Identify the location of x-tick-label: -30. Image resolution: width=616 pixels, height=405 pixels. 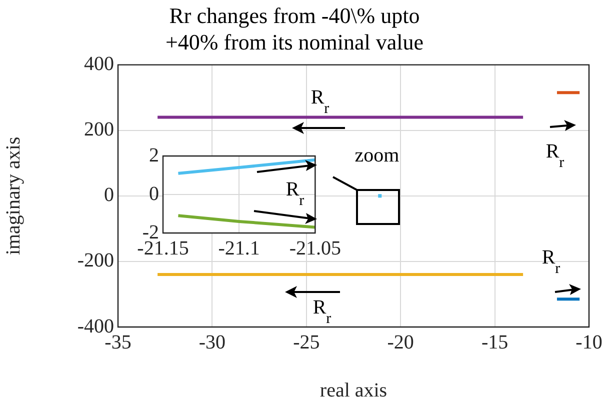
(212, 342).